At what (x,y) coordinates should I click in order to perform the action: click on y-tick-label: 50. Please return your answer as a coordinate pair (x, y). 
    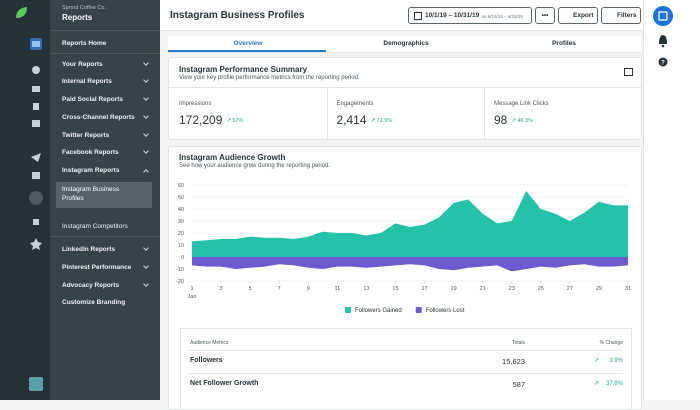
    Looking at the image, I should click on (181, 198).